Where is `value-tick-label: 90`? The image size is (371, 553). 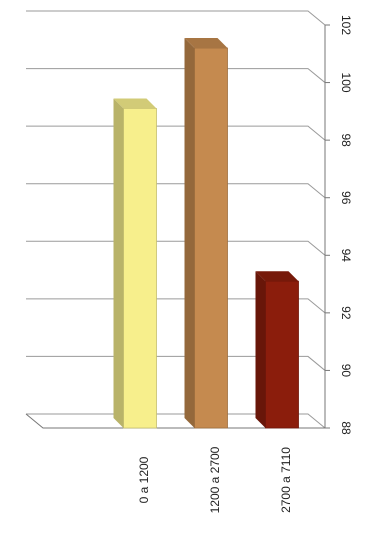 value-tick-label: 90 is located at coordinates (346, 371).